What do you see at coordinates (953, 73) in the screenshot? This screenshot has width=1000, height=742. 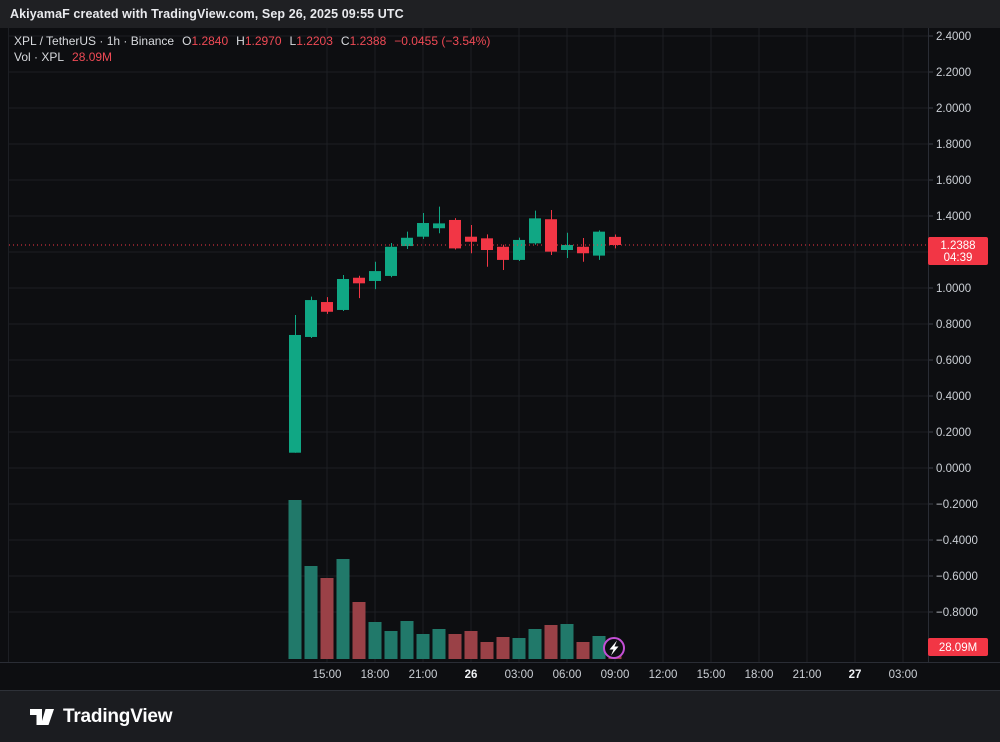 I see `price-axis-label: 2.2000` at bounding box center [953, 73].